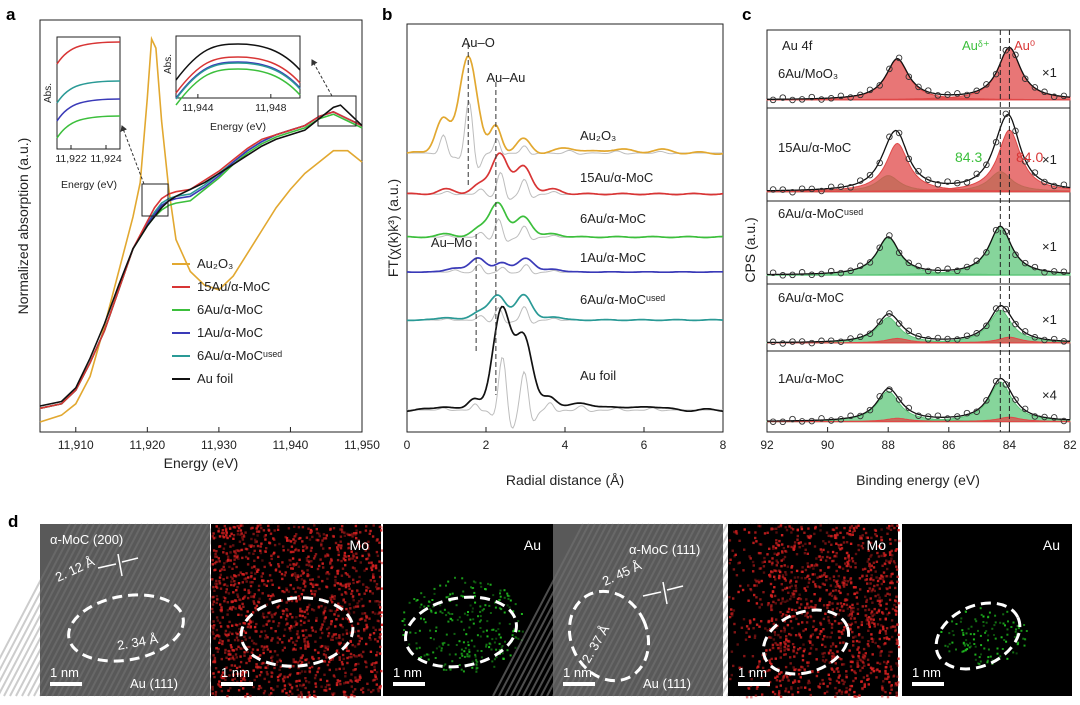  Describe the element at coordinates (754, 684) in the screenshot. I see `scale-bar` at that location.